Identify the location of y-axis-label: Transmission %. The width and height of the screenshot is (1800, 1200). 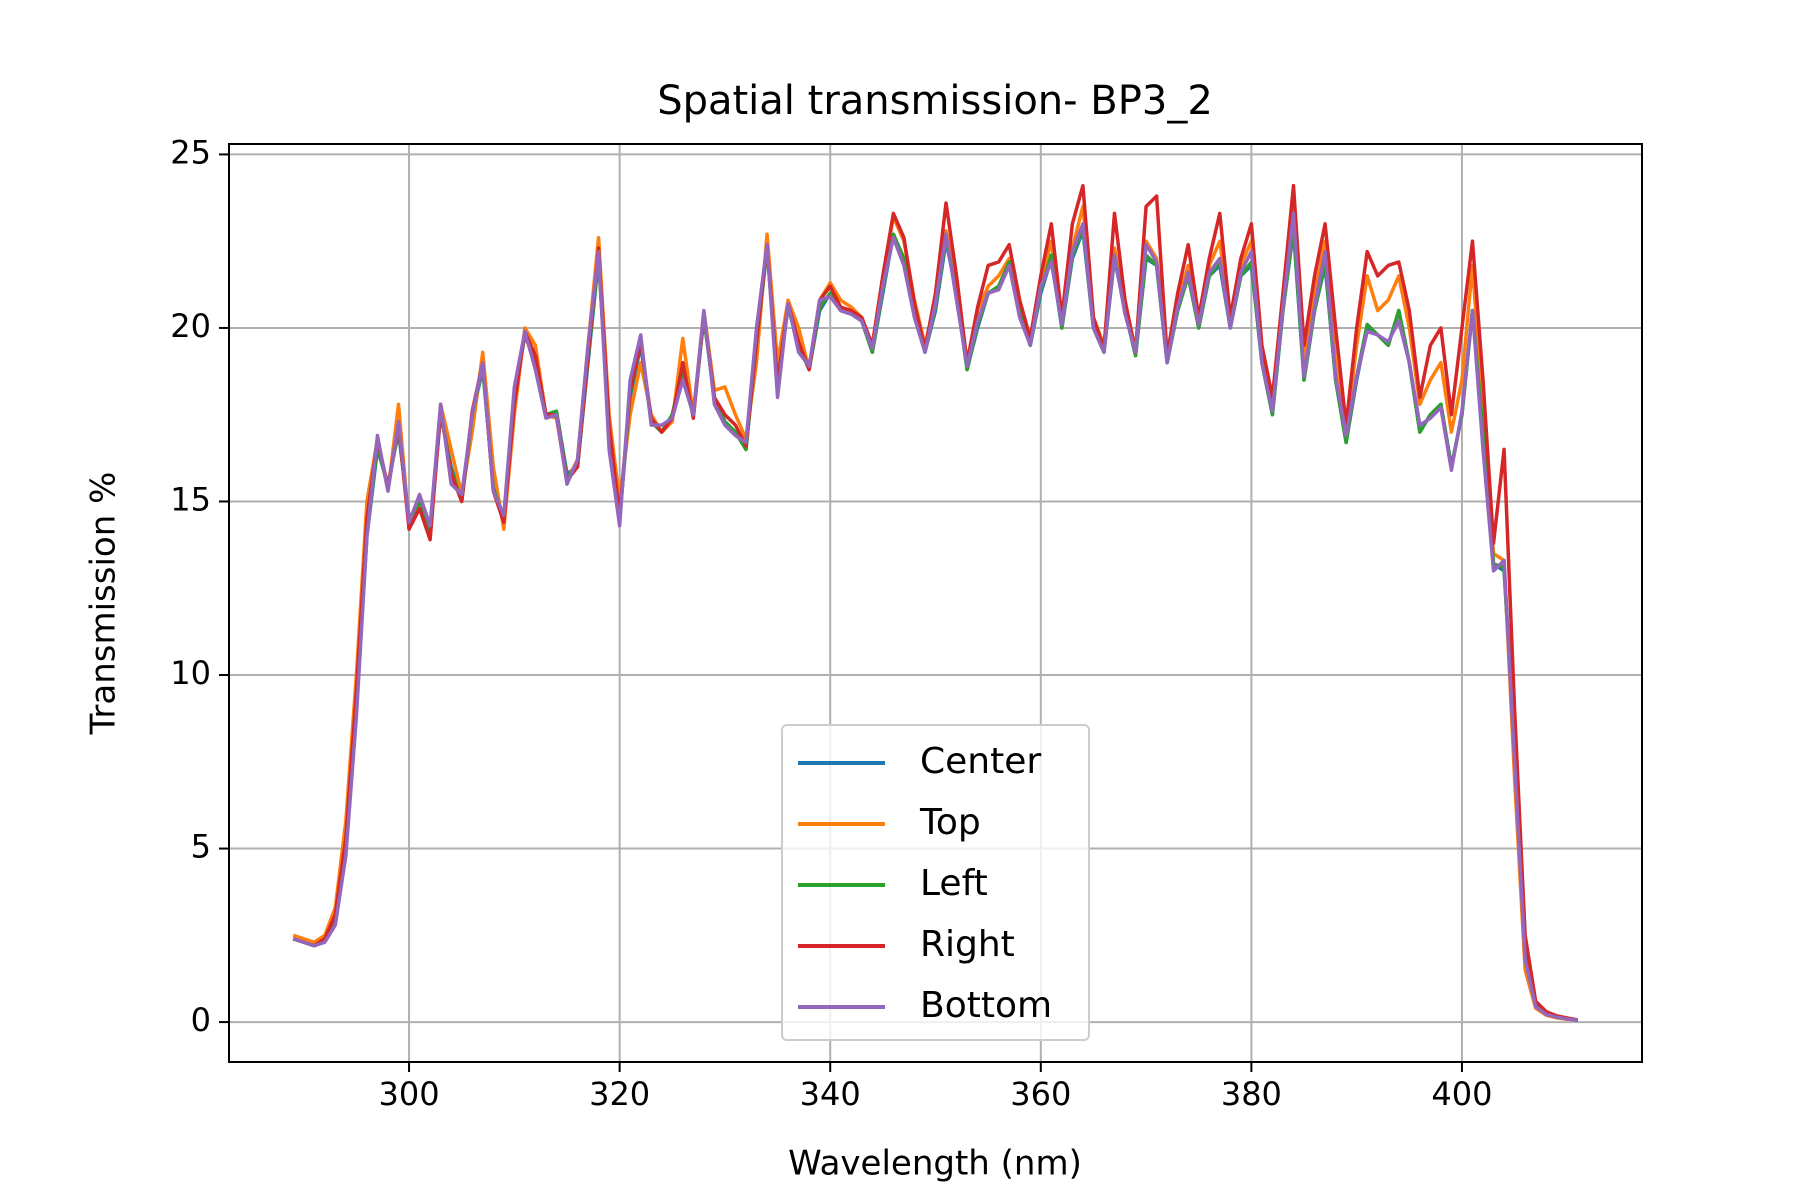
(104, 604).